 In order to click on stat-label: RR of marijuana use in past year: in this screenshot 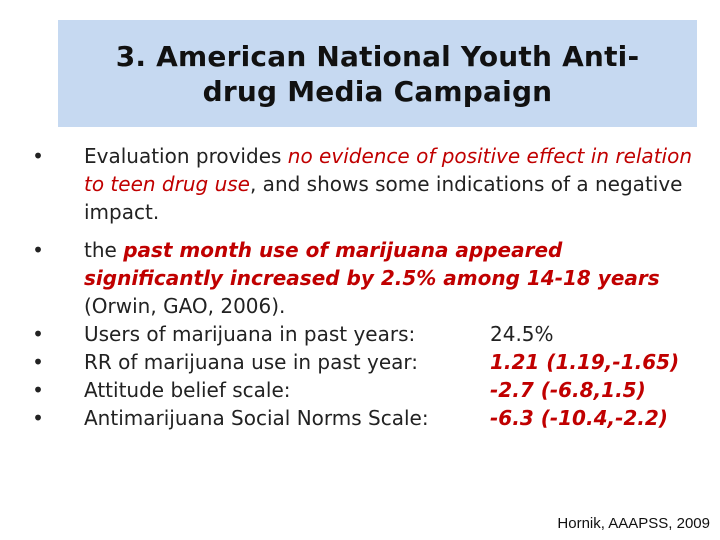, I will do `click(251, 362)`.